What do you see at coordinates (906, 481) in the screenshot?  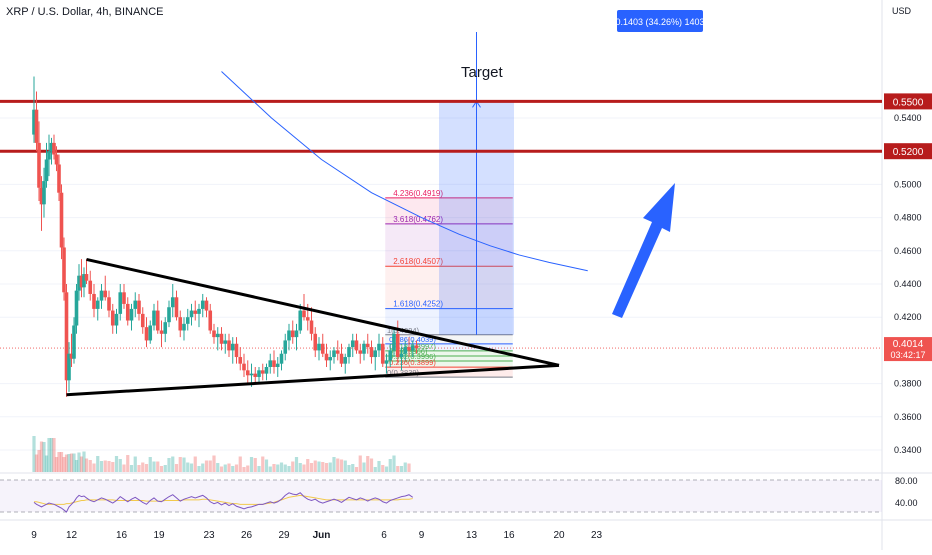 I see `rsi-tick-label: 80.00` at bounding box center [906, 481].